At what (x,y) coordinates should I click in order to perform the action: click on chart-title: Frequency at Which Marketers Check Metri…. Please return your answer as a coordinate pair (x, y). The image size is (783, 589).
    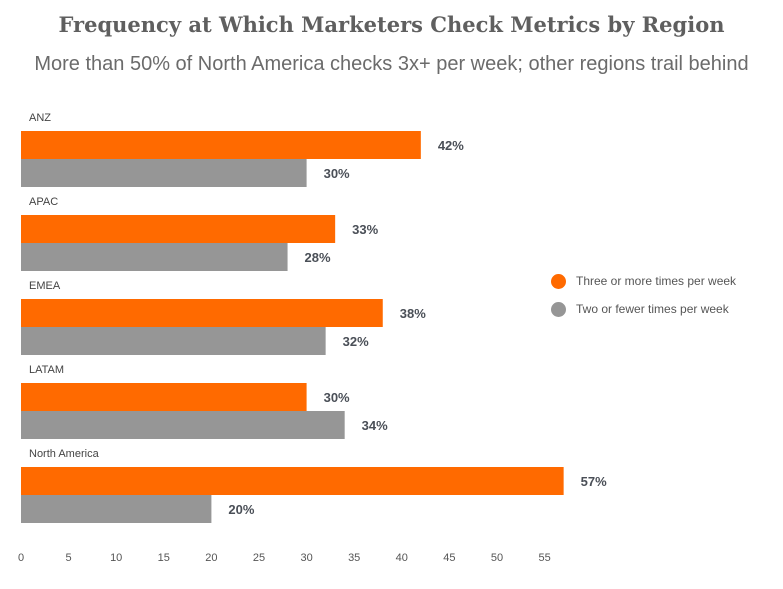
    Looking at the image, I should click on (391, 24).